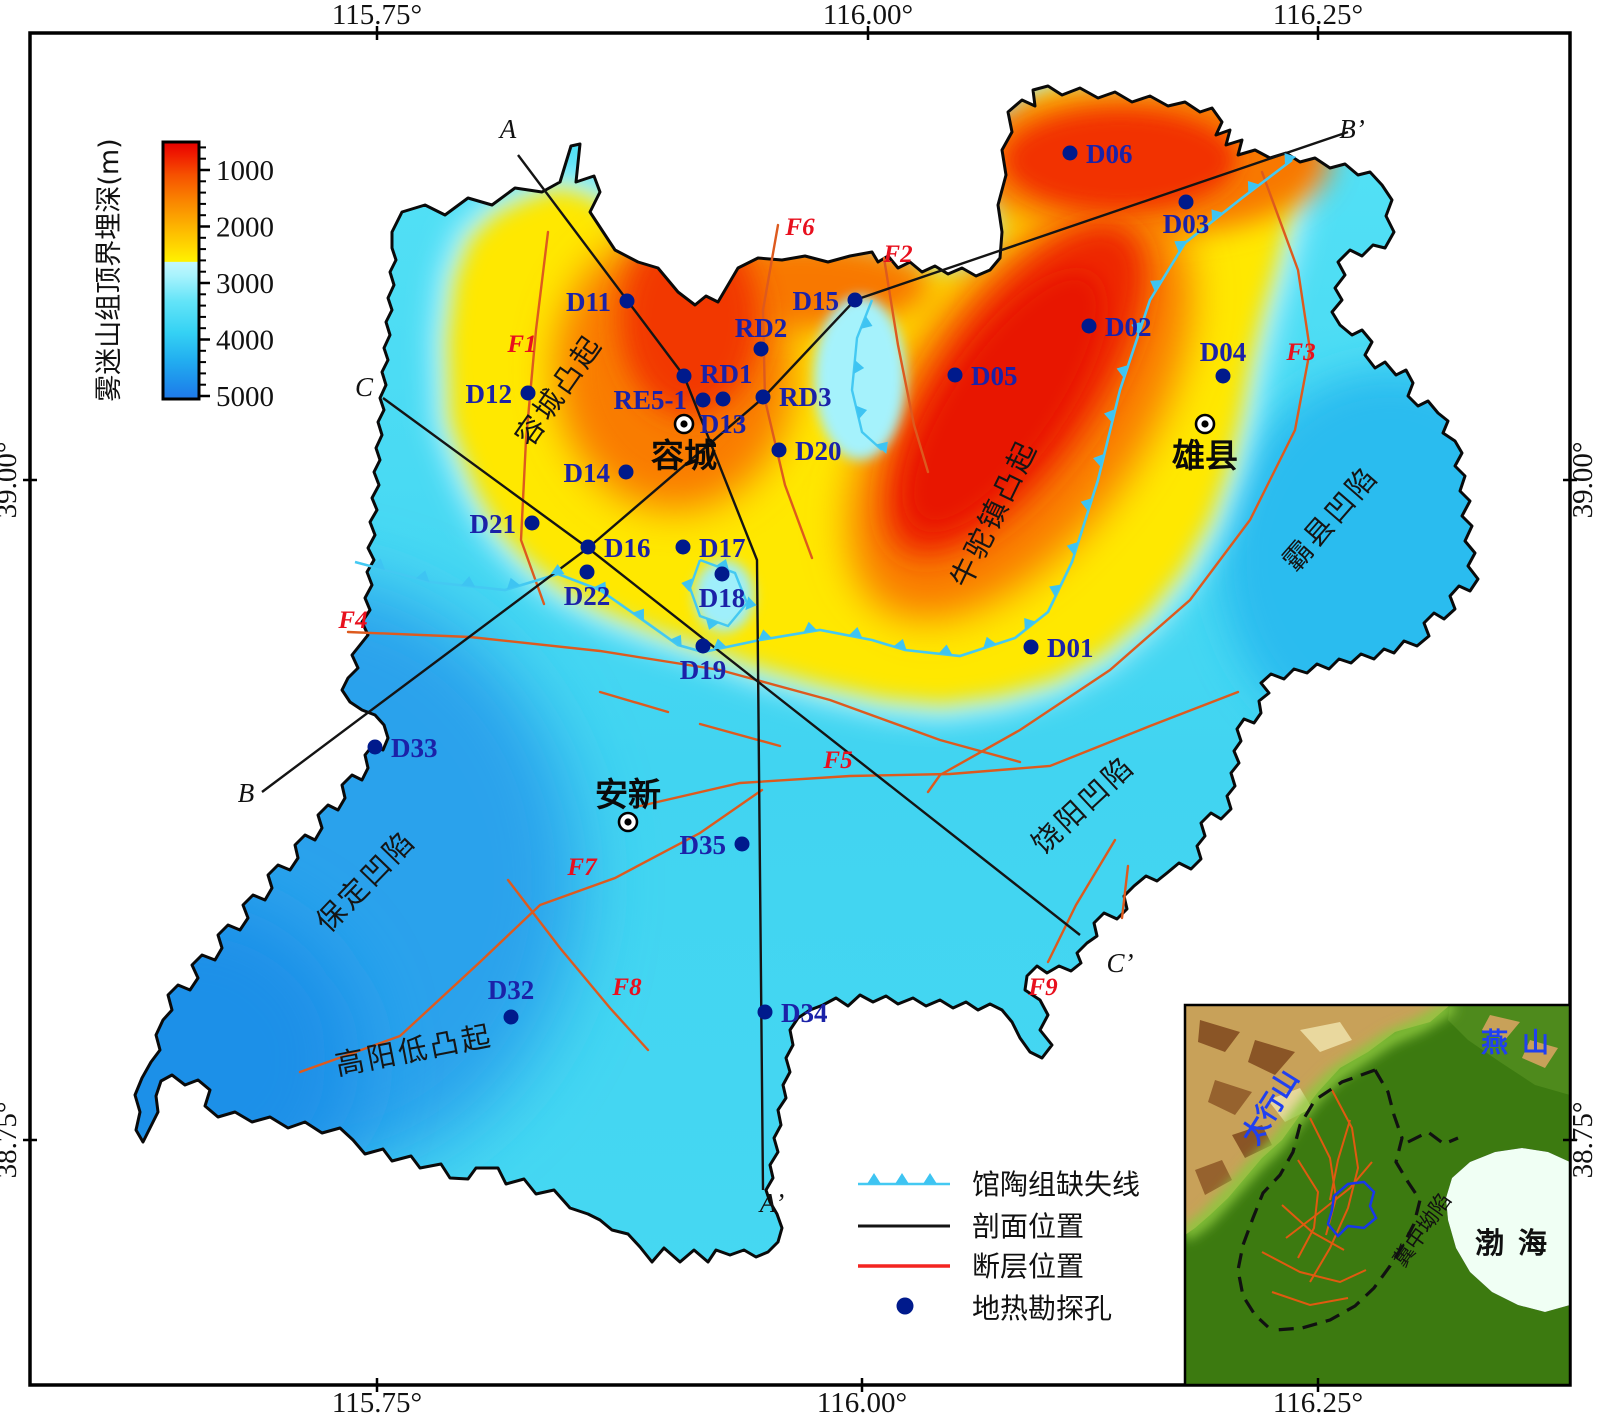 The width and height of the screenshot is (1602, 1416). Describe the element at coordinates (493, 524) in the screenshot. I see `well-label-D21: D21` at that location.